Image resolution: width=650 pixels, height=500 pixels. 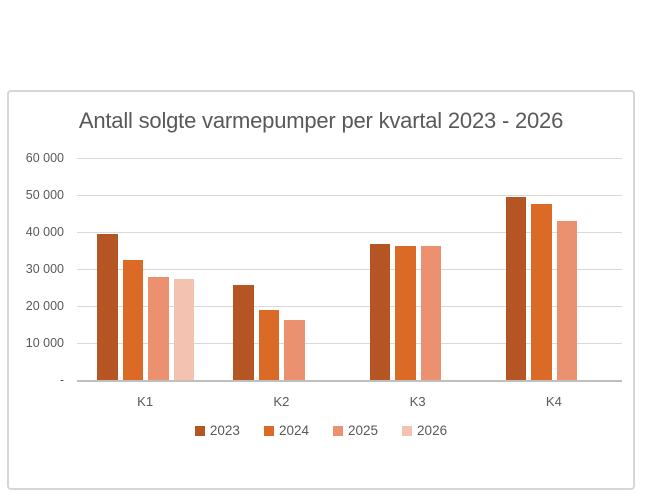 What do you see at coordinates (224, 430) in the screenshot?
I see `legend-label: 2023` at bounding box center [224, 430].